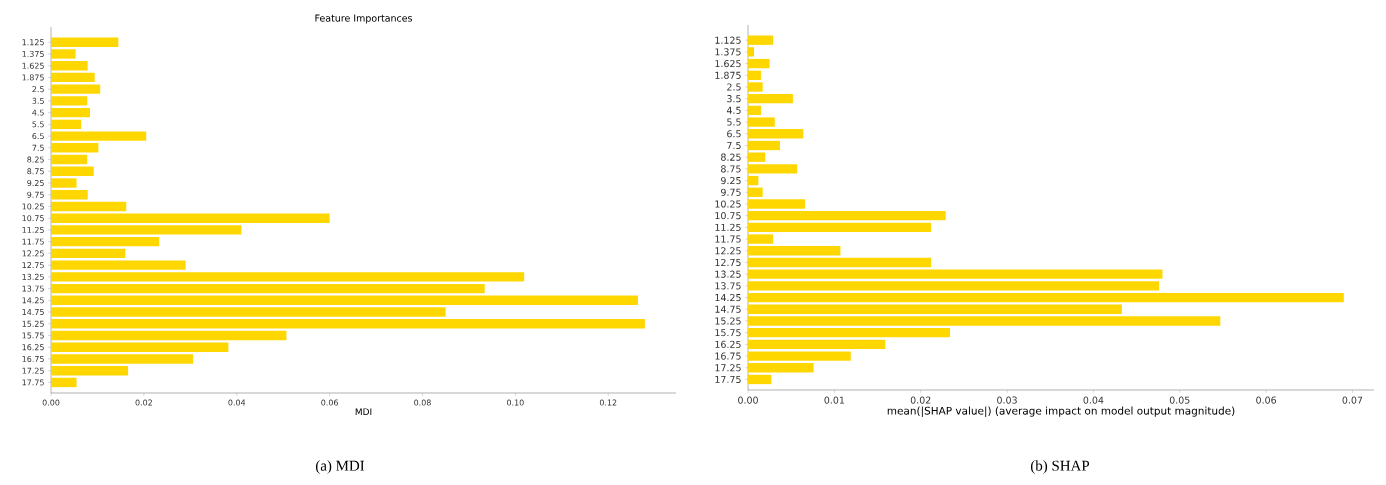 The height and width of the screenshot is (485, 1386). What do you see at coordinates (1179, 400) in the screenshot?
I see `x-tick-label: 0.05` at bounding box center [1179, 400].